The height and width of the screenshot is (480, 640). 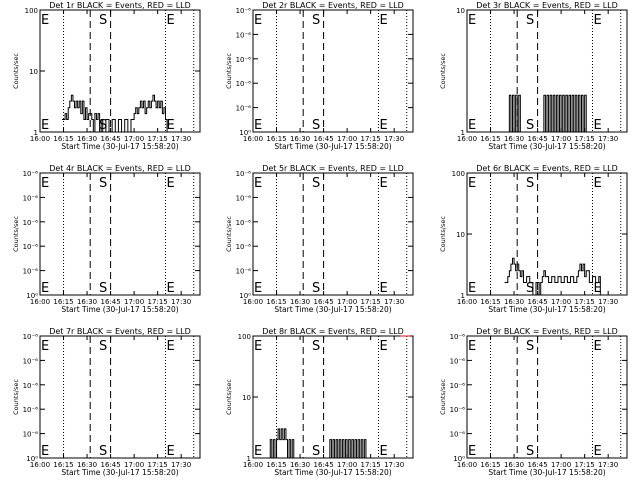 What do you see at coordinates (120, 168) in the screenshot?
I see `panel-title: Det 4r BLACK = Events, RED = LLD` at bounding box center [120, 168].